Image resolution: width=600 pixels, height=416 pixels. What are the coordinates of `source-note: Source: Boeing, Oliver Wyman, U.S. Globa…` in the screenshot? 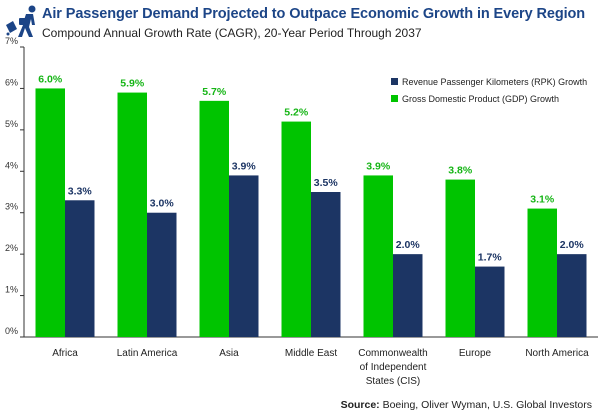 It's located at (466, 405).